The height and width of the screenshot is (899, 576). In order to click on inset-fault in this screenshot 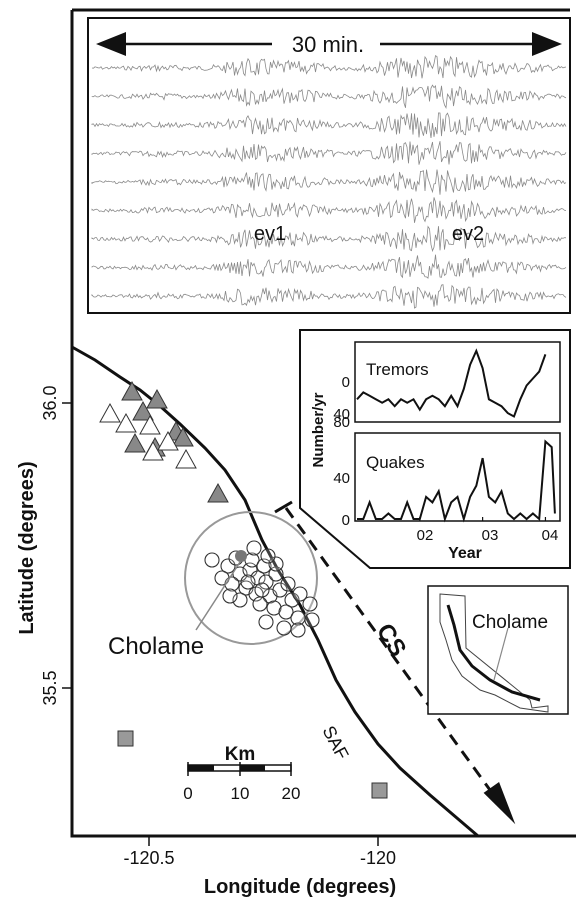, I will do `click(493, 653)`.